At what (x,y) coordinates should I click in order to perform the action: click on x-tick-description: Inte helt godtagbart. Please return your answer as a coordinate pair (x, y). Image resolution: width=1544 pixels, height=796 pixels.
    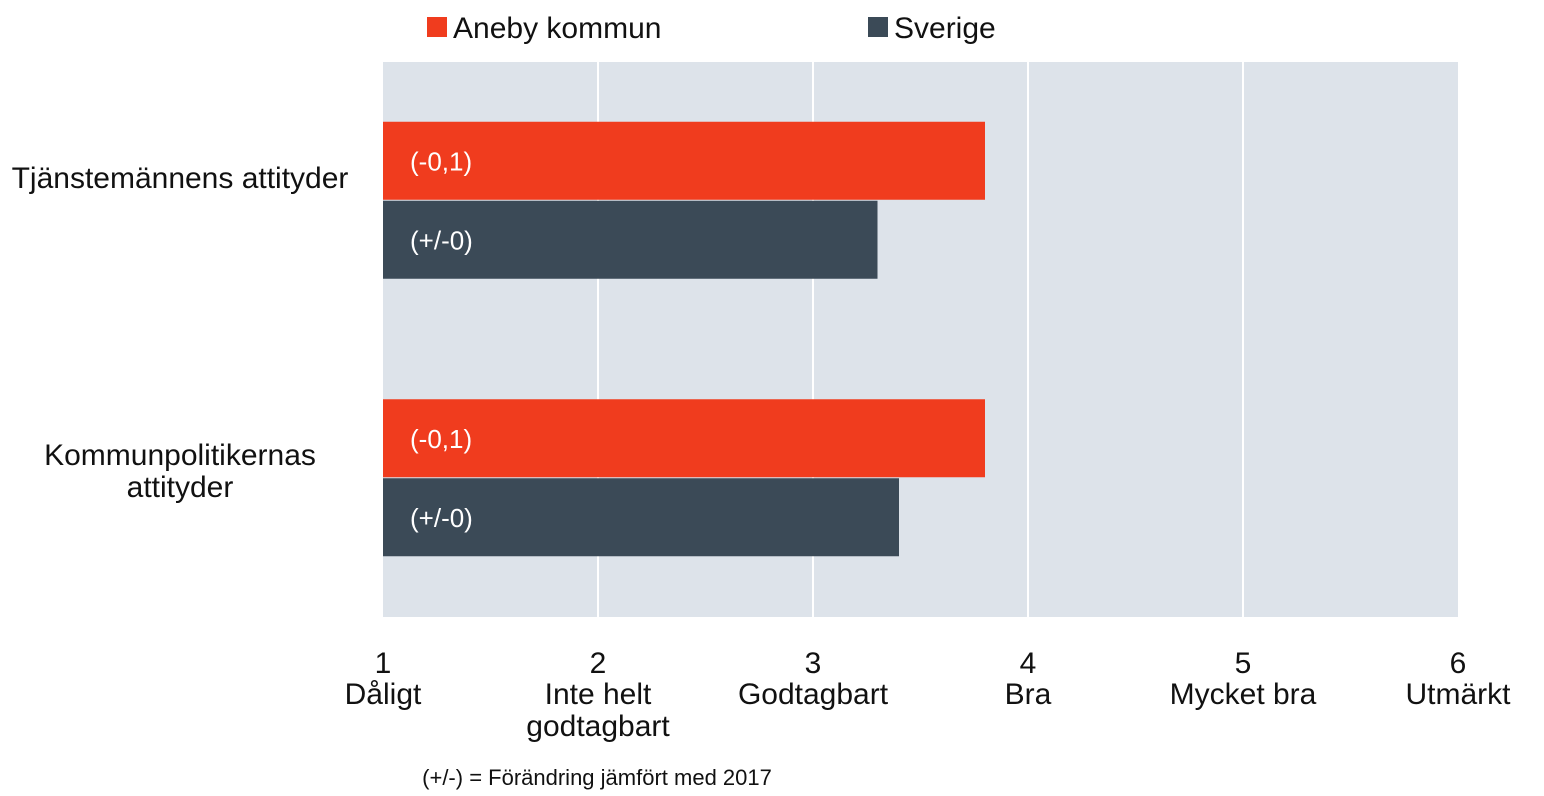
    Looking at the image, I should click on (598, 710).